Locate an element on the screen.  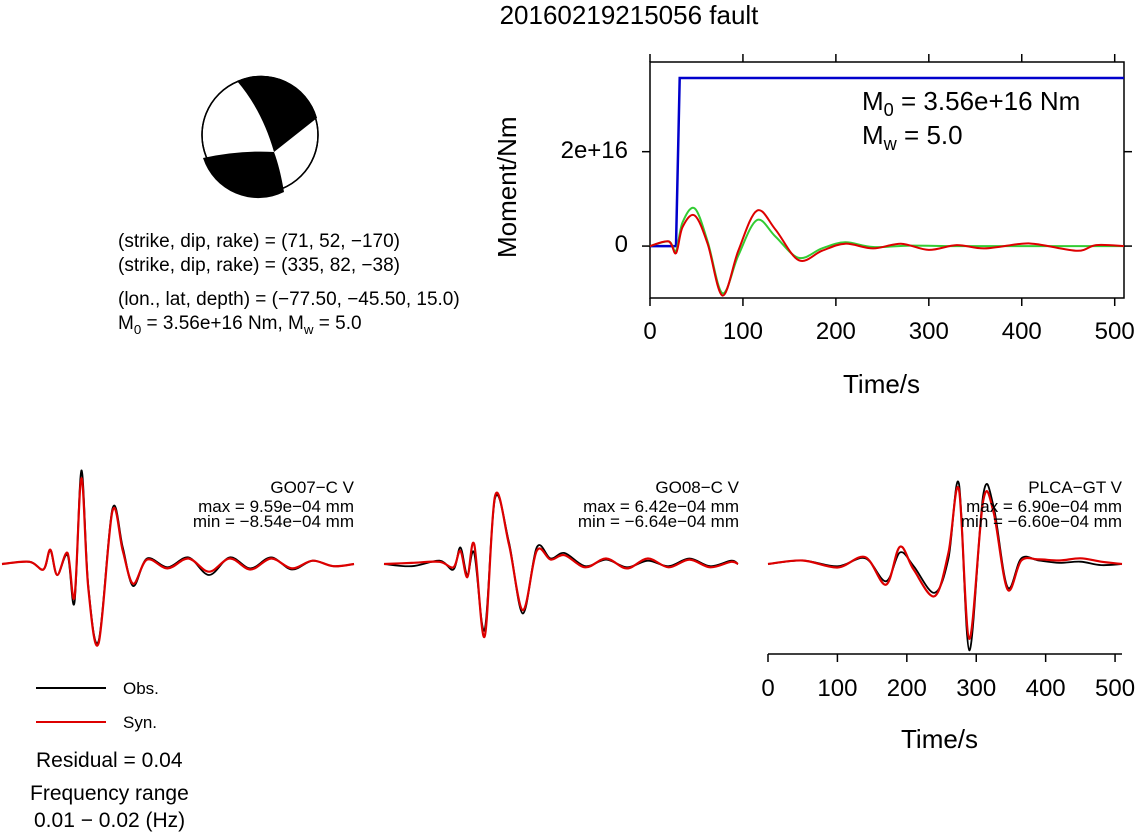
waveform-xtick-label: 300 is located at coordinates (976, 688).